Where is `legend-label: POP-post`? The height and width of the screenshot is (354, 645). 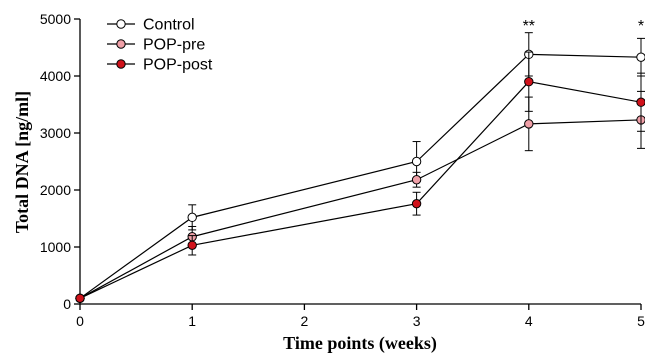 legend-label: POP-post is located at coordinates (178, 65).